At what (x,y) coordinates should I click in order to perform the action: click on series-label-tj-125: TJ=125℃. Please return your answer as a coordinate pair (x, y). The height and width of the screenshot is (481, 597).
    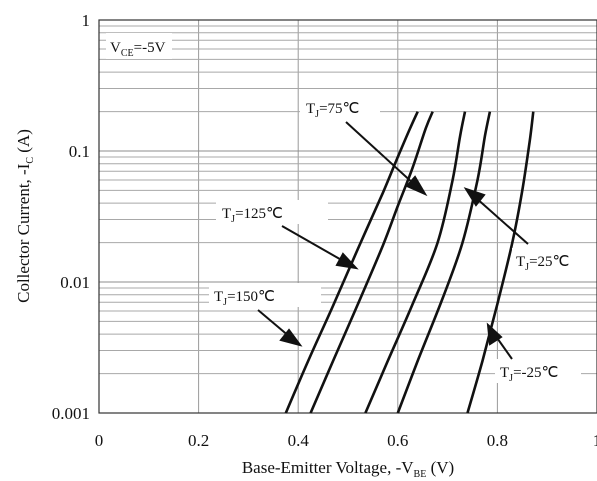
    Looking at the image, I should click on (272, 212).